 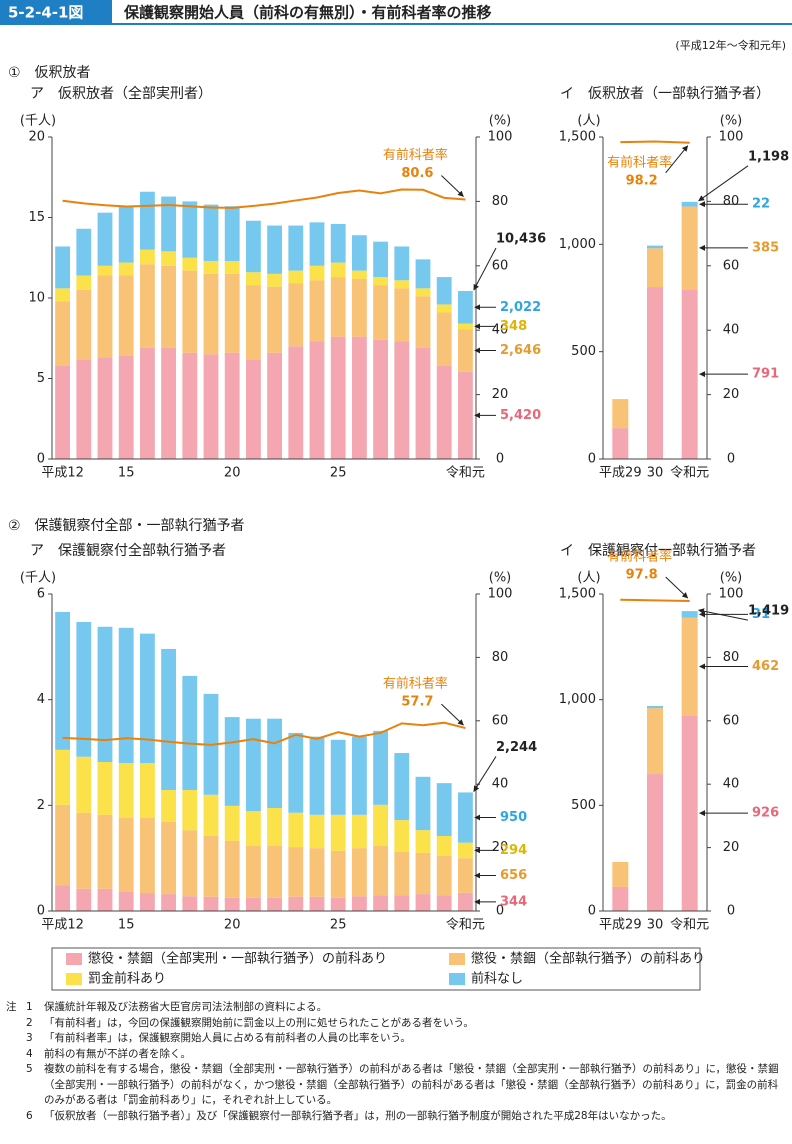 I want to click on y2-tick-label: 100, so click(x=731, y=137).